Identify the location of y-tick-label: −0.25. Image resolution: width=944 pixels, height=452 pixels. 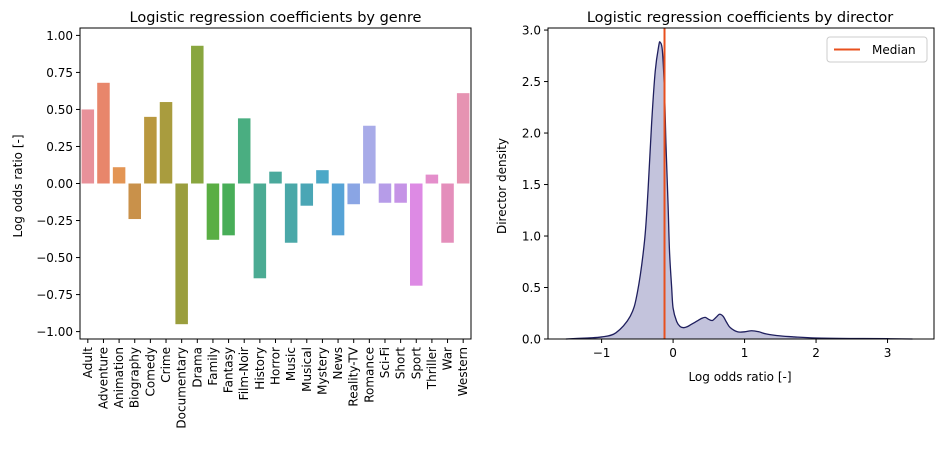
(54, 221).